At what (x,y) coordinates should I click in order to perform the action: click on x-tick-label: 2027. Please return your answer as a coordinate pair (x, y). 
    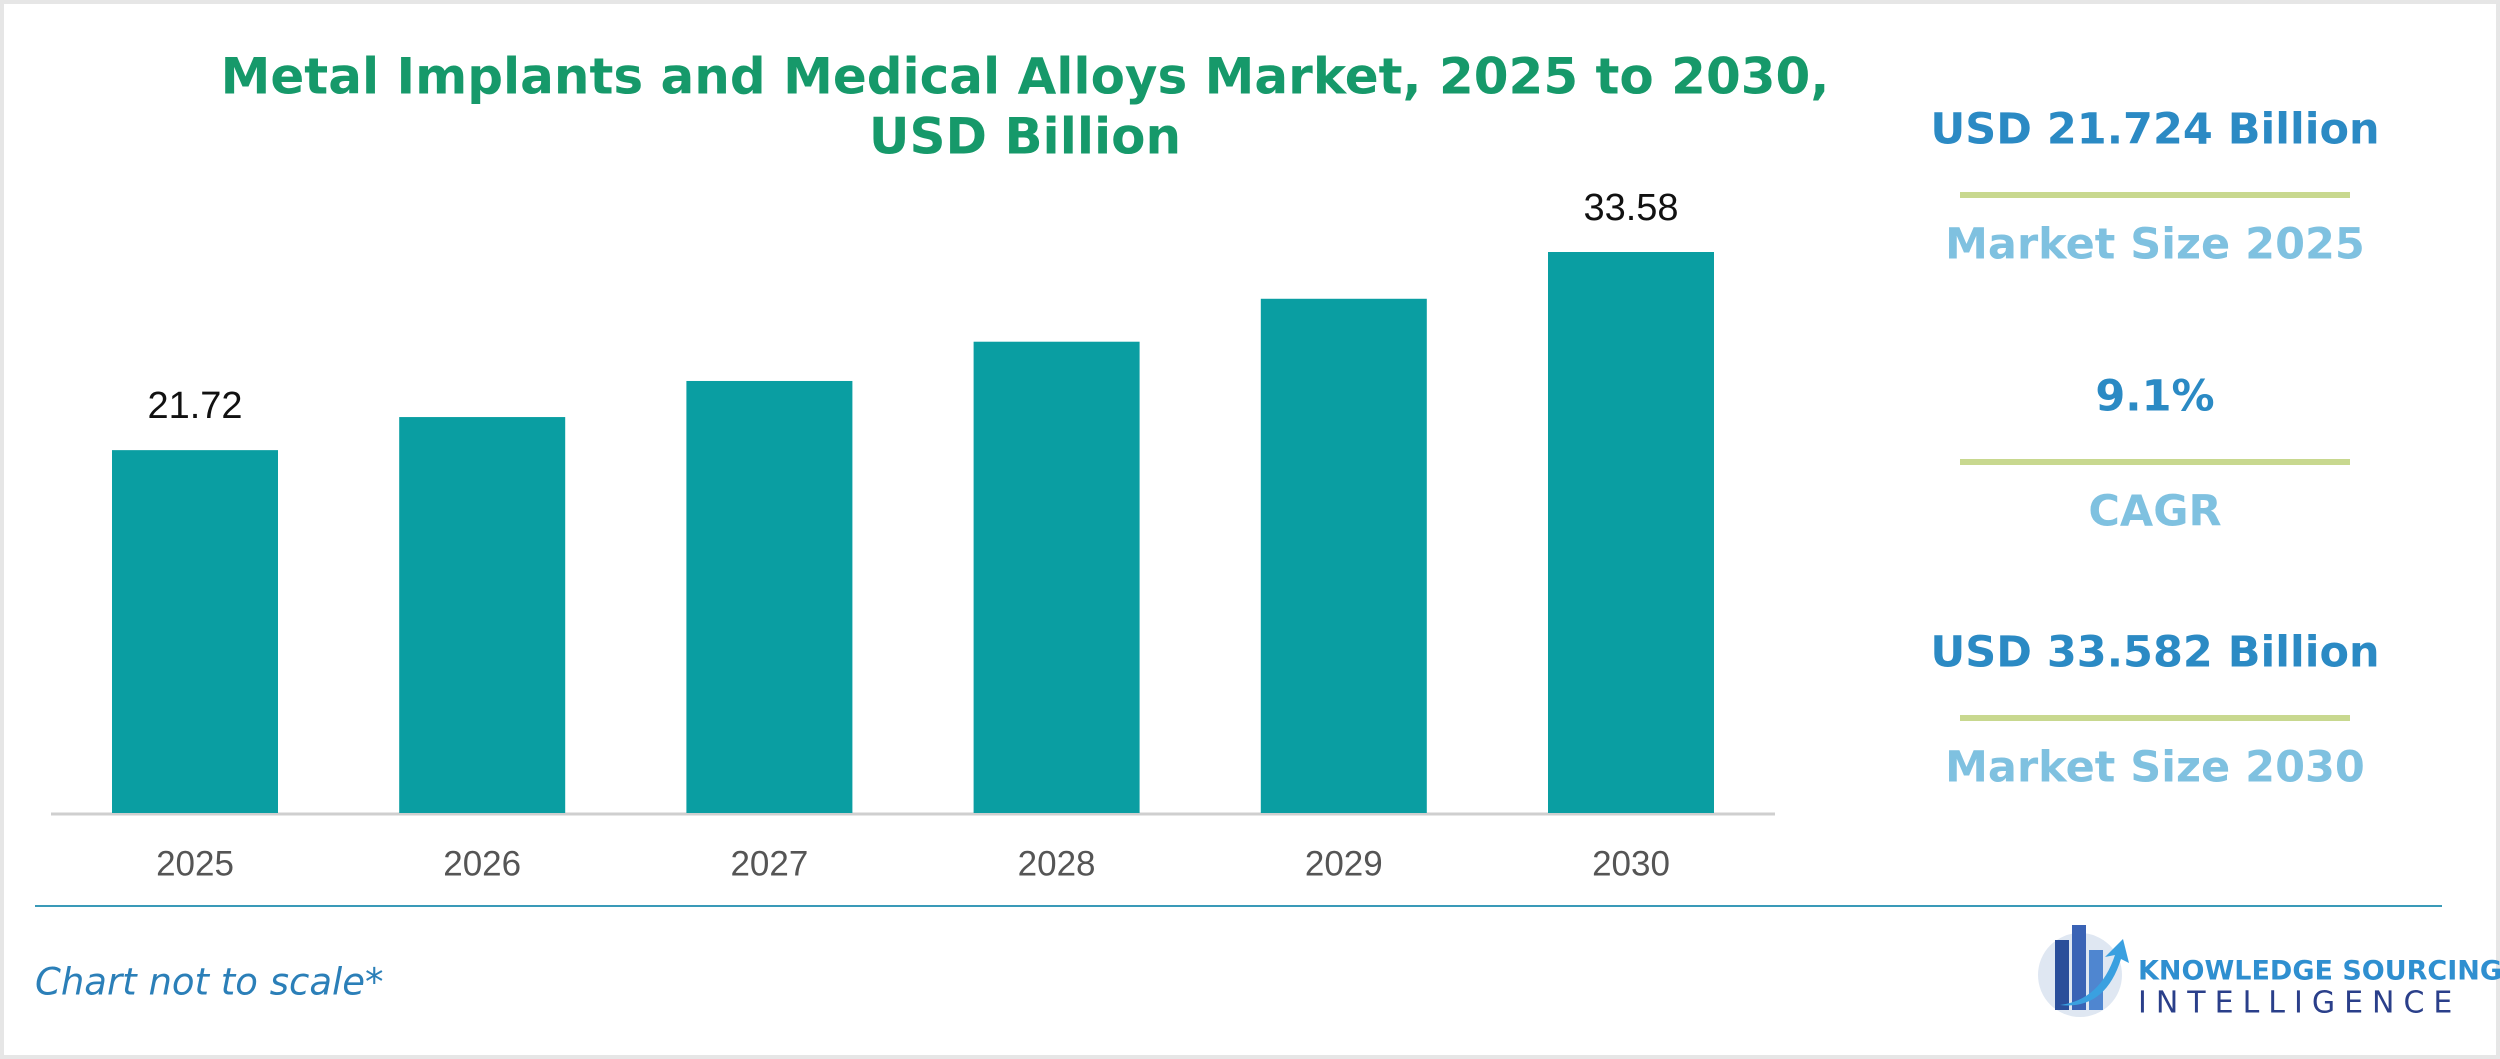
    Looking at the image, I should click on (769, 863).